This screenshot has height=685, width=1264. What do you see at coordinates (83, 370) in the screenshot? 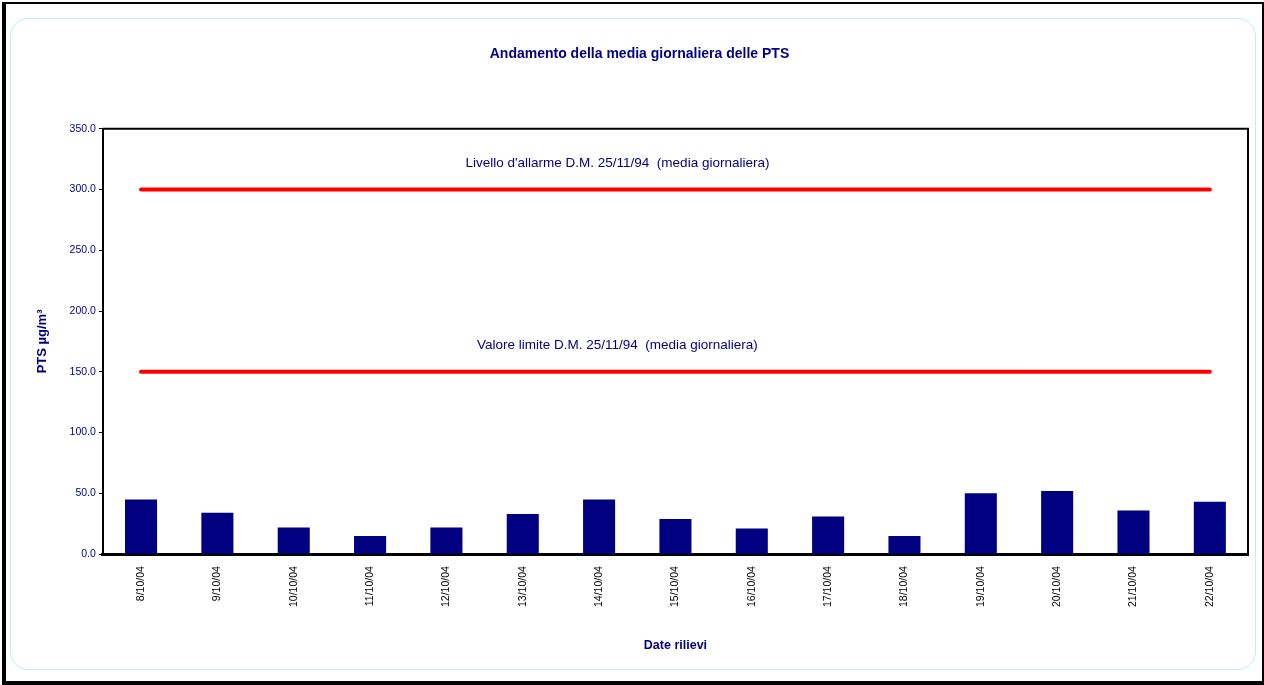
I see `y-tick-label: 150.0` at bounding box center [83, 370].